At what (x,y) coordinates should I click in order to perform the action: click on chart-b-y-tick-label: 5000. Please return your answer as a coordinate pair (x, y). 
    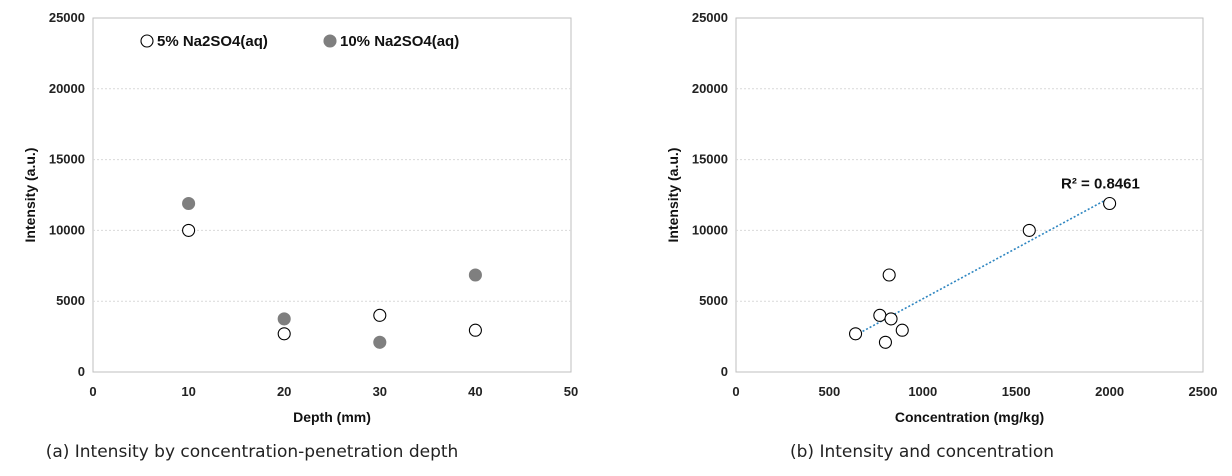
    Looking at the image, I should click on (713, 300).